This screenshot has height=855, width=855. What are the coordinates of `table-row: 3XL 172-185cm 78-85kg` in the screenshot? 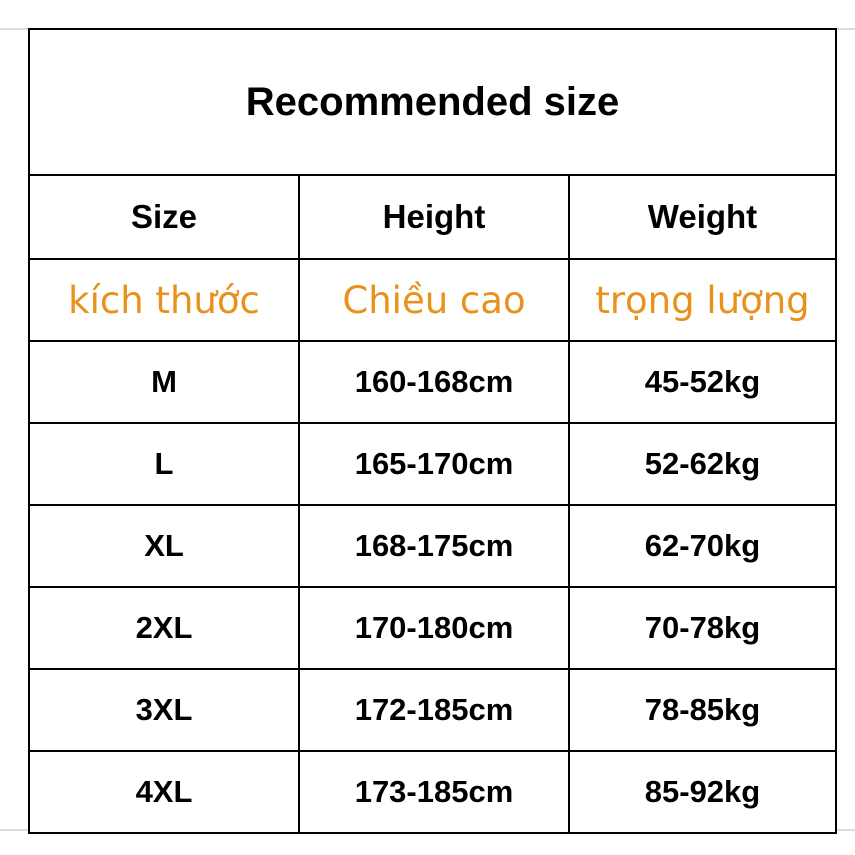 It's located at (432, 710).